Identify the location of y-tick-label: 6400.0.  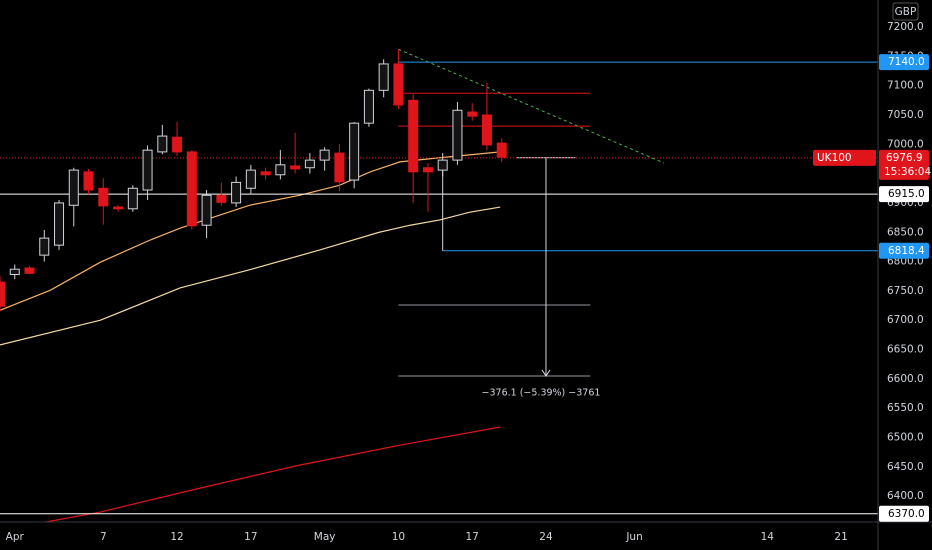
(905, 496).